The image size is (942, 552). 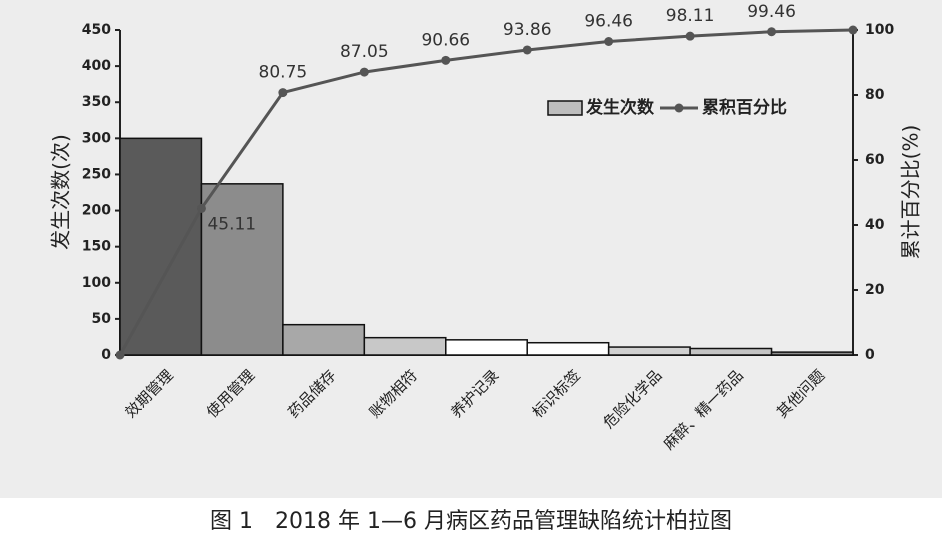 What do you see at coordinates (771, 12) in the screenshot?
I see `data-label: 99.46` at bounding box center [771, 12].